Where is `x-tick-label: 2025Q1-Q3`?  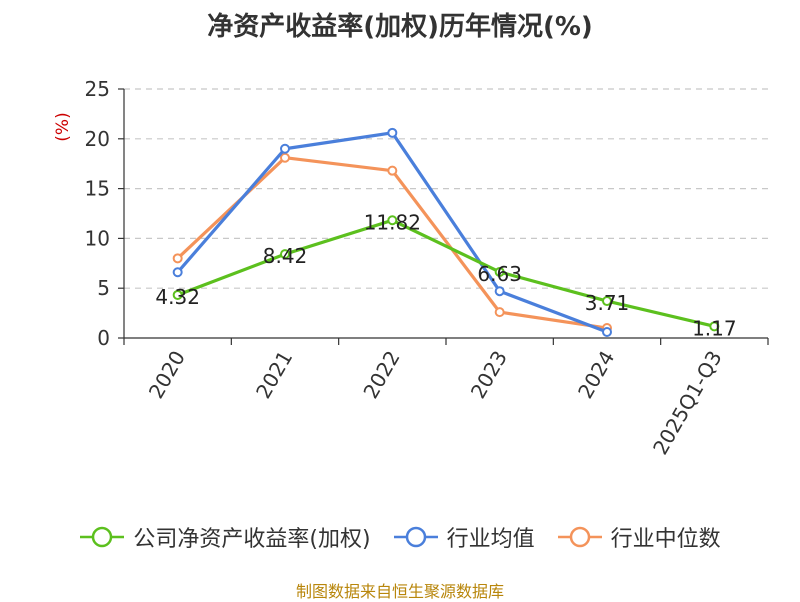 x-tick-label: 2025Q1-Q3 is located at coordinates (687, 403).